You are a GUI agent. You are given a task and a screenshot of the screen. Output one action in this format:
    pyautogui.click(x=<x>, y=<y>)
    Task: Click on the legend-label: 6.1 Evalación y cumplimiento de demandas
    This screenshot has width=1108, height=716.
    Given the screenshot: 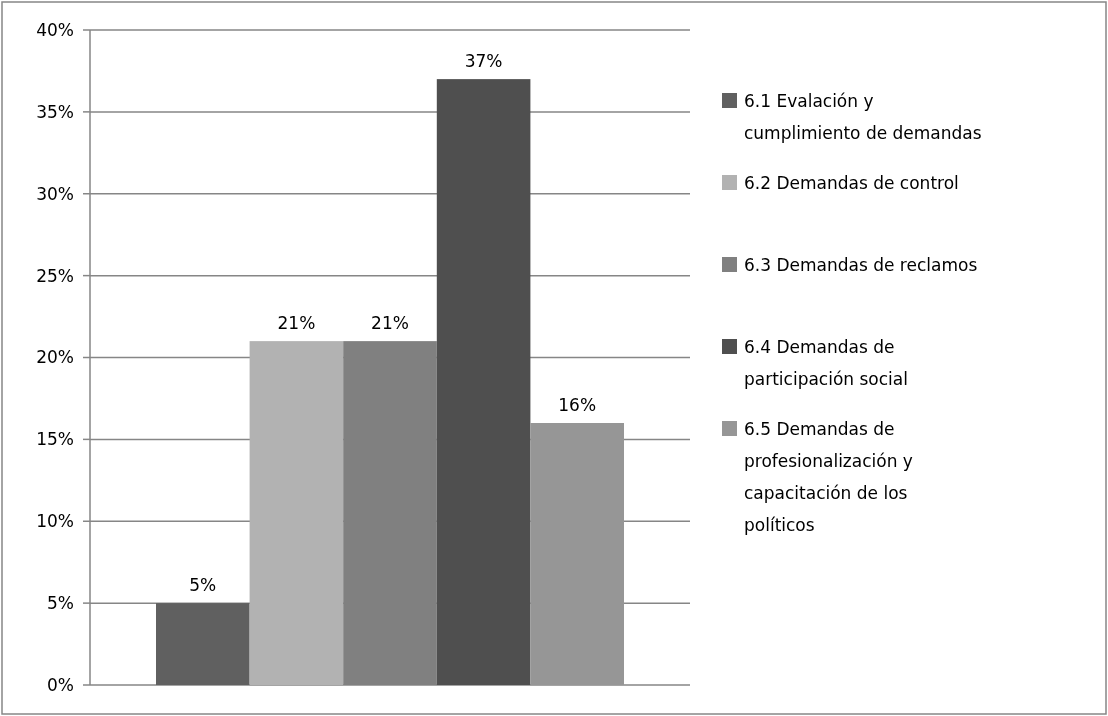 What is the action you would take?
    pyautogui.click(x=863, y=117)
    